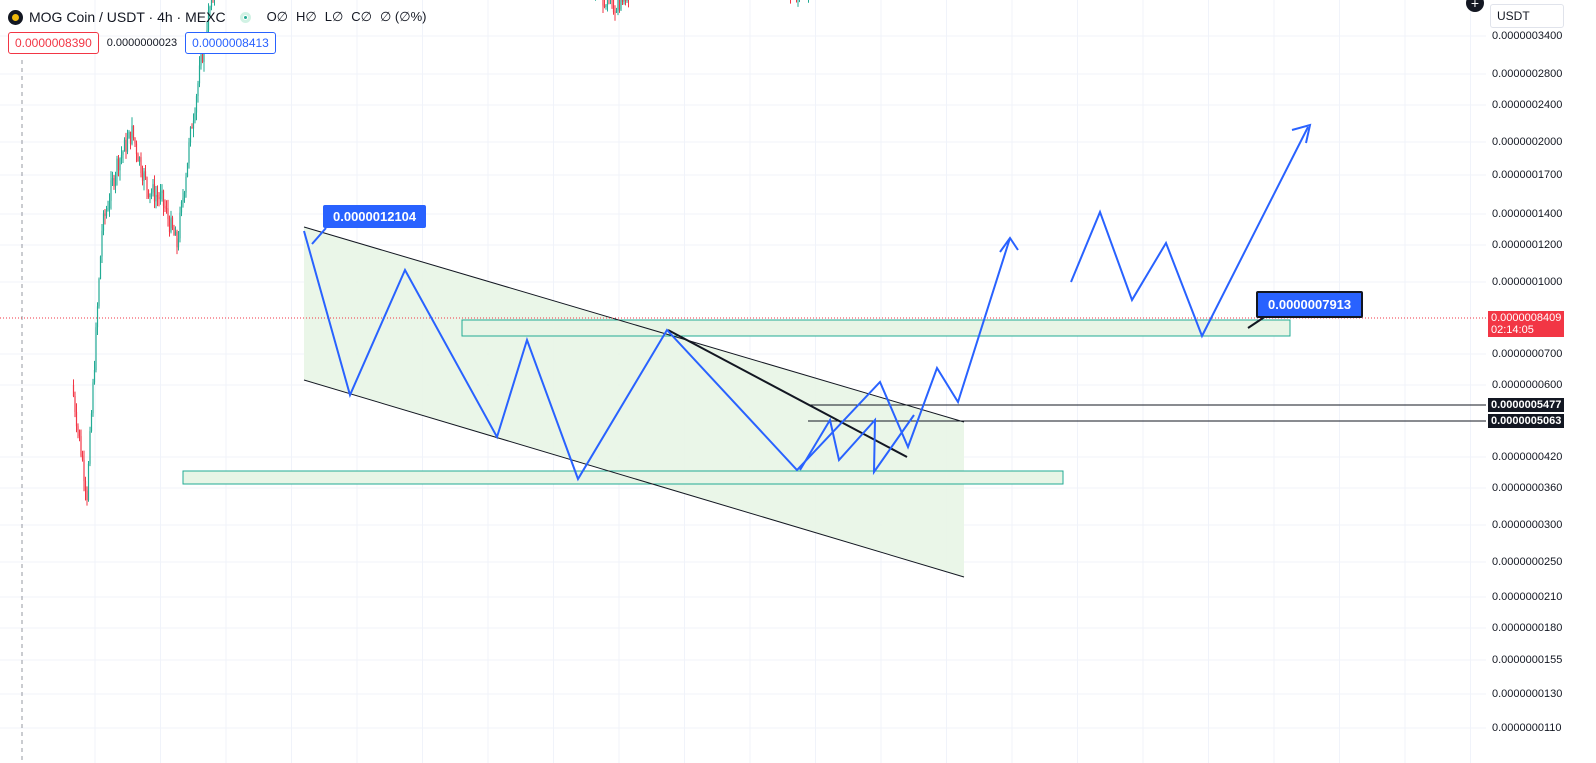 The width and height of the screenshot is (1596, 763). I want to click on price-tick-label: 0.0000000180, so click(1527, 628).